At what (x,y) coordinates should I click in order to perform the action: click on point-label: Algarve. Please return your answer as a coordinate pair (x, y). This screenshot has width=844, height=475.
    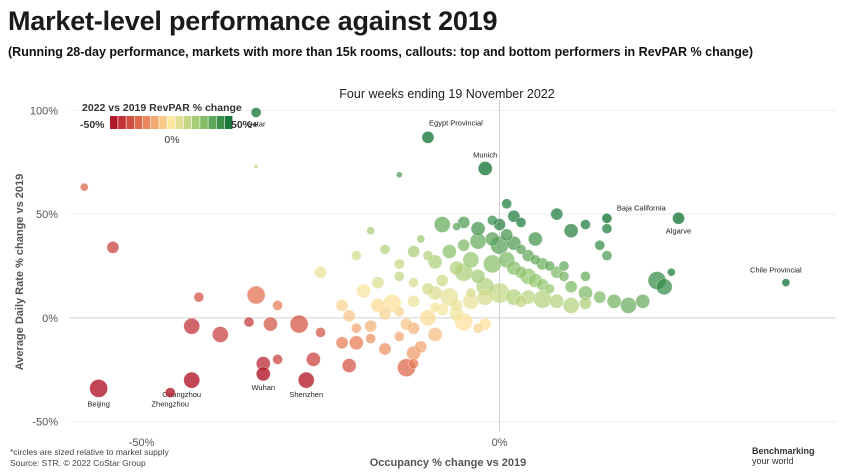
    Looking at the image, I should click on (678, 230).